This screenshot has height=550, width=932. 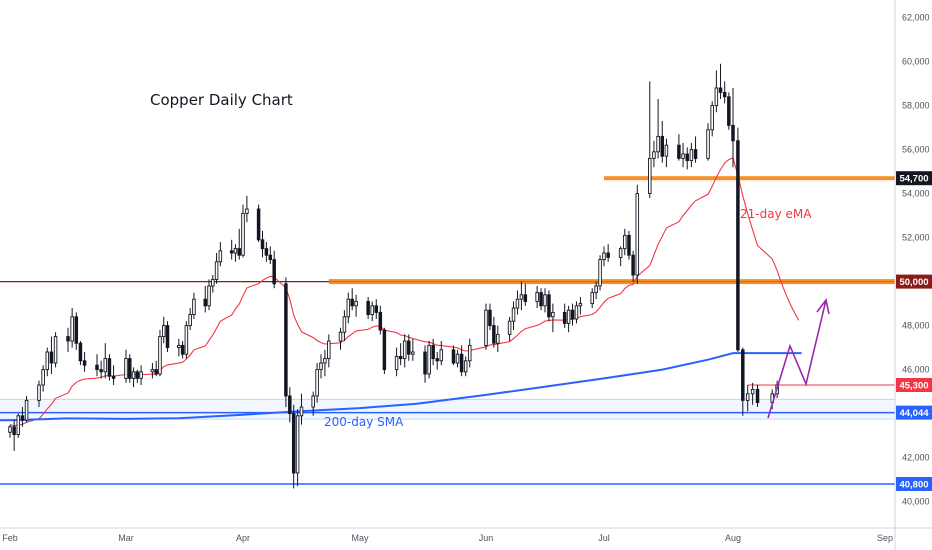 I want to click on x-tick-label: May, so click(x=360, y=538).